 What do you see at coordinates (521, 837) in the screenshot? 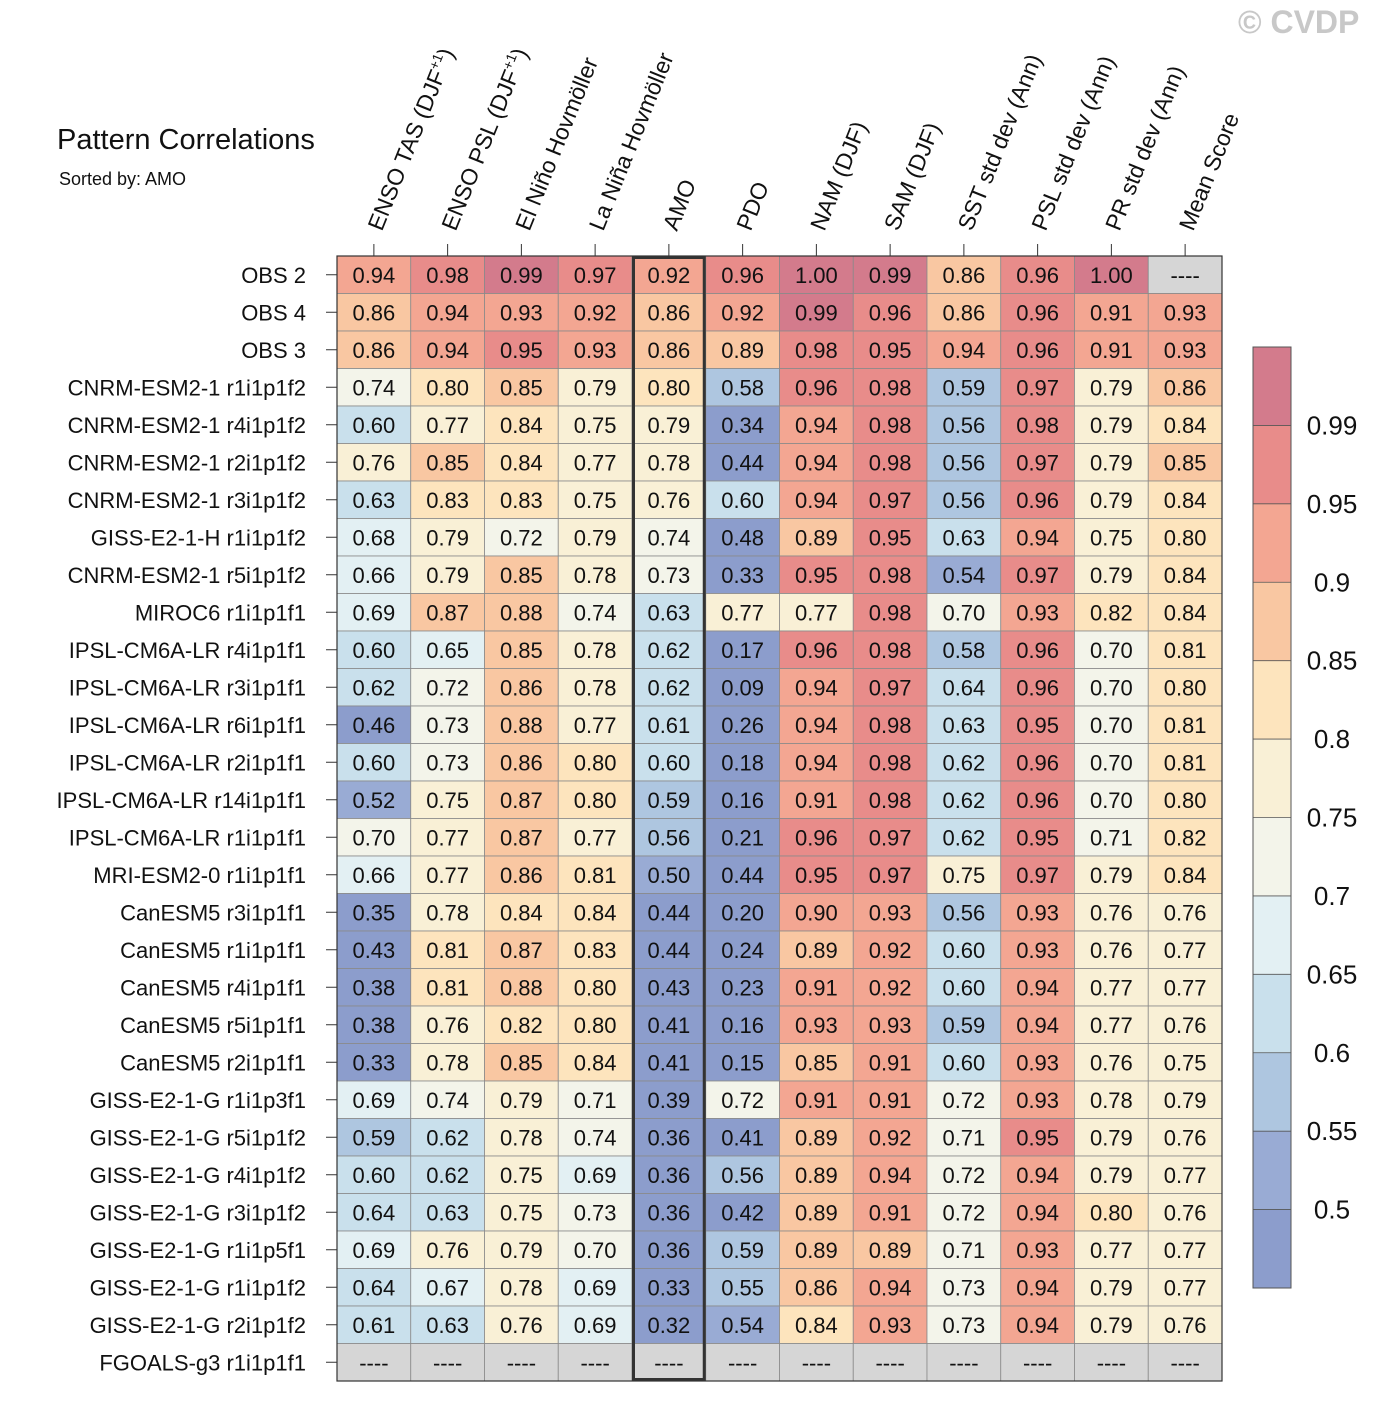
I see `cell-value: 0.87` at bounding box center [521, 837].